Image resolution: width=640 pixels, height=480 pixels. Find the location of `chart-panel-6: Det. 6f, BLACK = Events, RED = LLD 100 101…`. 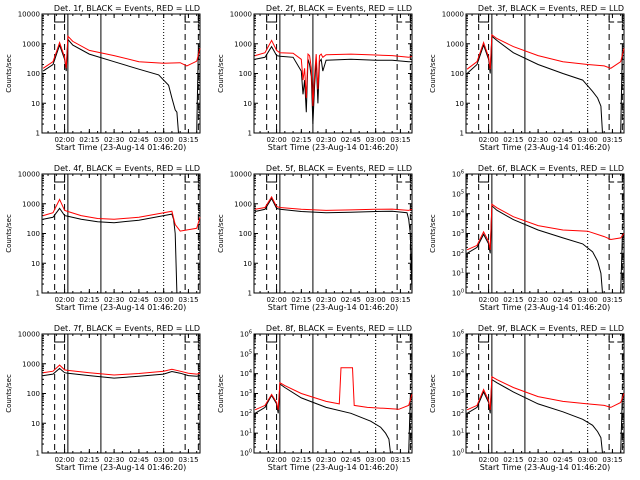

chart-panel-6: Det. 6f, BLACK = Events, RED = LLD 100 101… is located at coordinates (527, 238).